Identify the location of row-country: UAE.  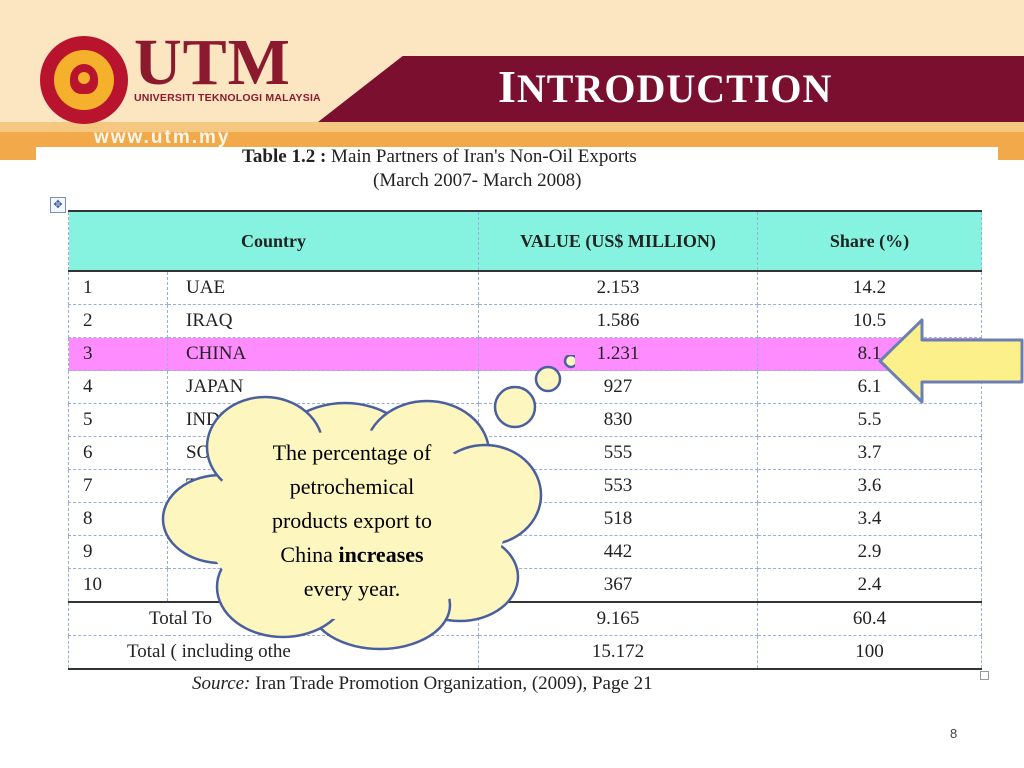
(323, 287).